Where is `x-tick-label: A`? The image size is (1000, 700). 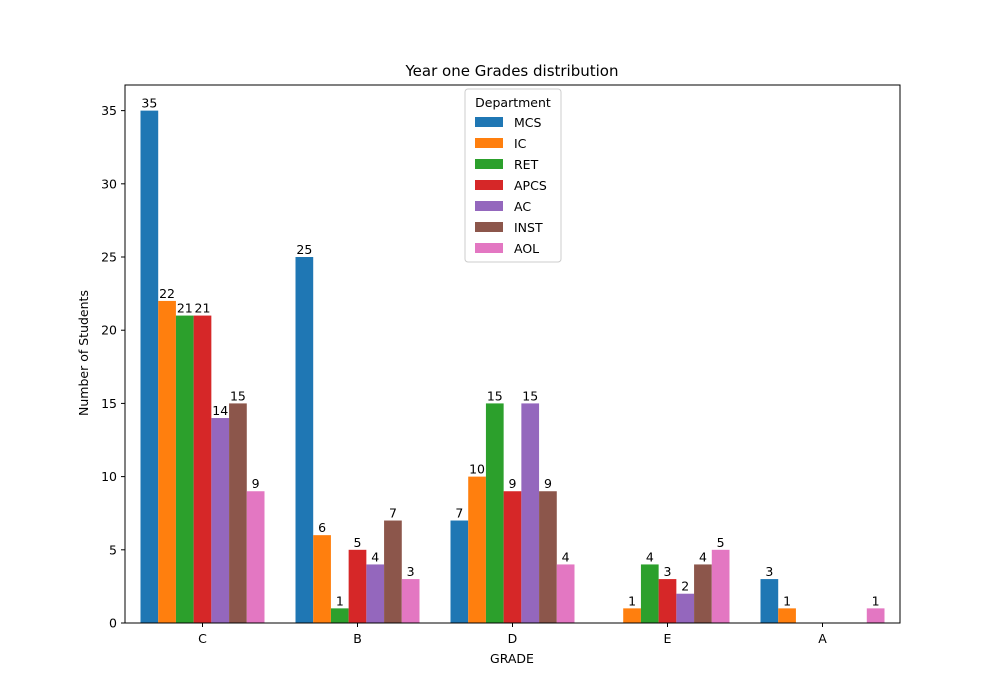 x-tick-label: A is located at coordinates (822, 638).